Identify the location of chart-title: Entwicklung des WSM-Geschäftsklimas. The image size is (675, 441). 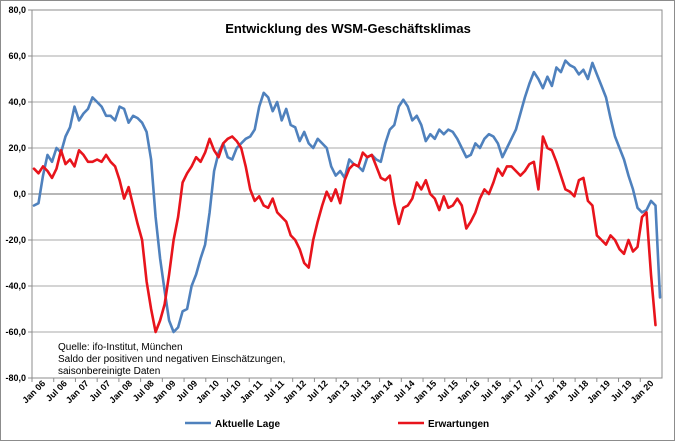
(348, 28).